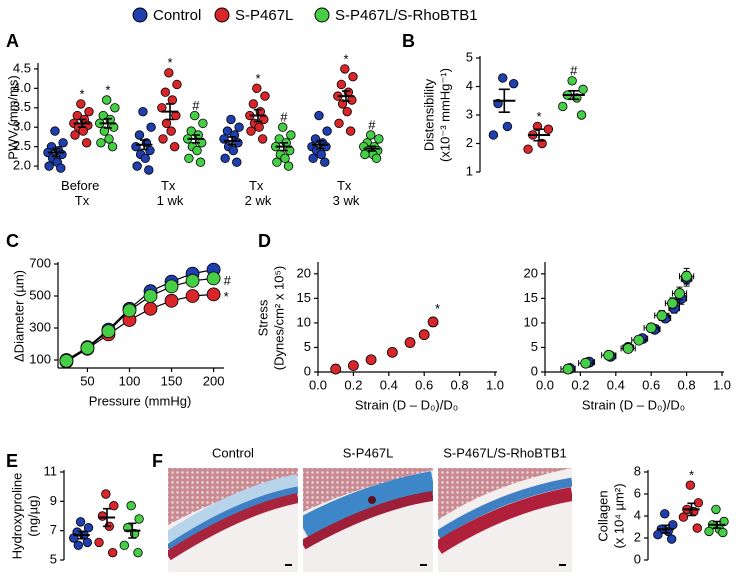  What do you see at coordinates (469, 113) in the screenshot?
I see `y-tick-label: 3` at bounding box center [469, 113].